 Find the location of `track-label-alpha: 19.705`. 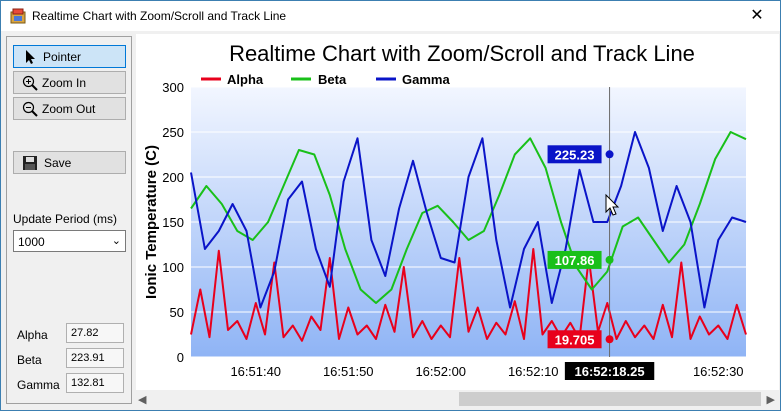

track-label-alpha: 19.705 is located at coordinates (575, 339).